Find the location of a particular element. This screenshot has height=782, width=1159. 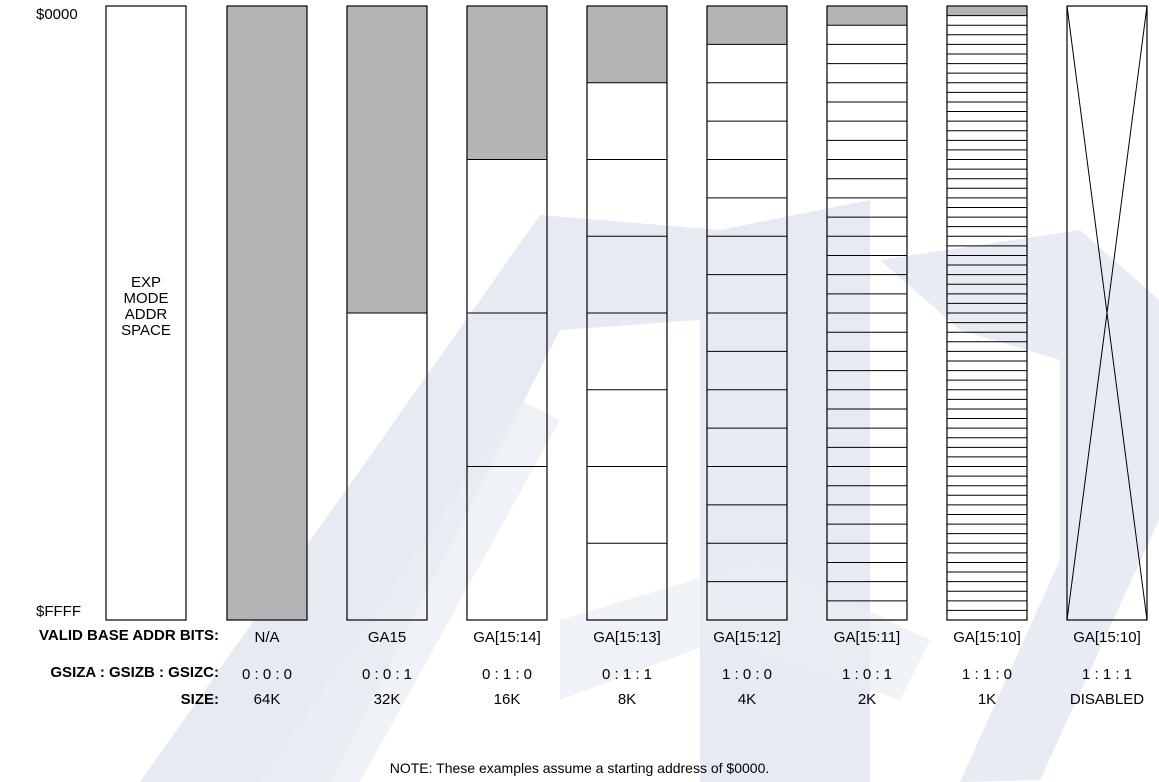

column-4-bits-label: GA[15:13] is located at coordinates (627, 637).